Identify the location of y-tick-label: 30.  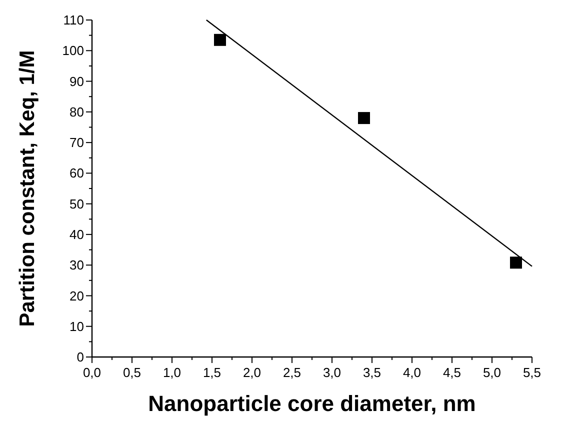
(77, 265).